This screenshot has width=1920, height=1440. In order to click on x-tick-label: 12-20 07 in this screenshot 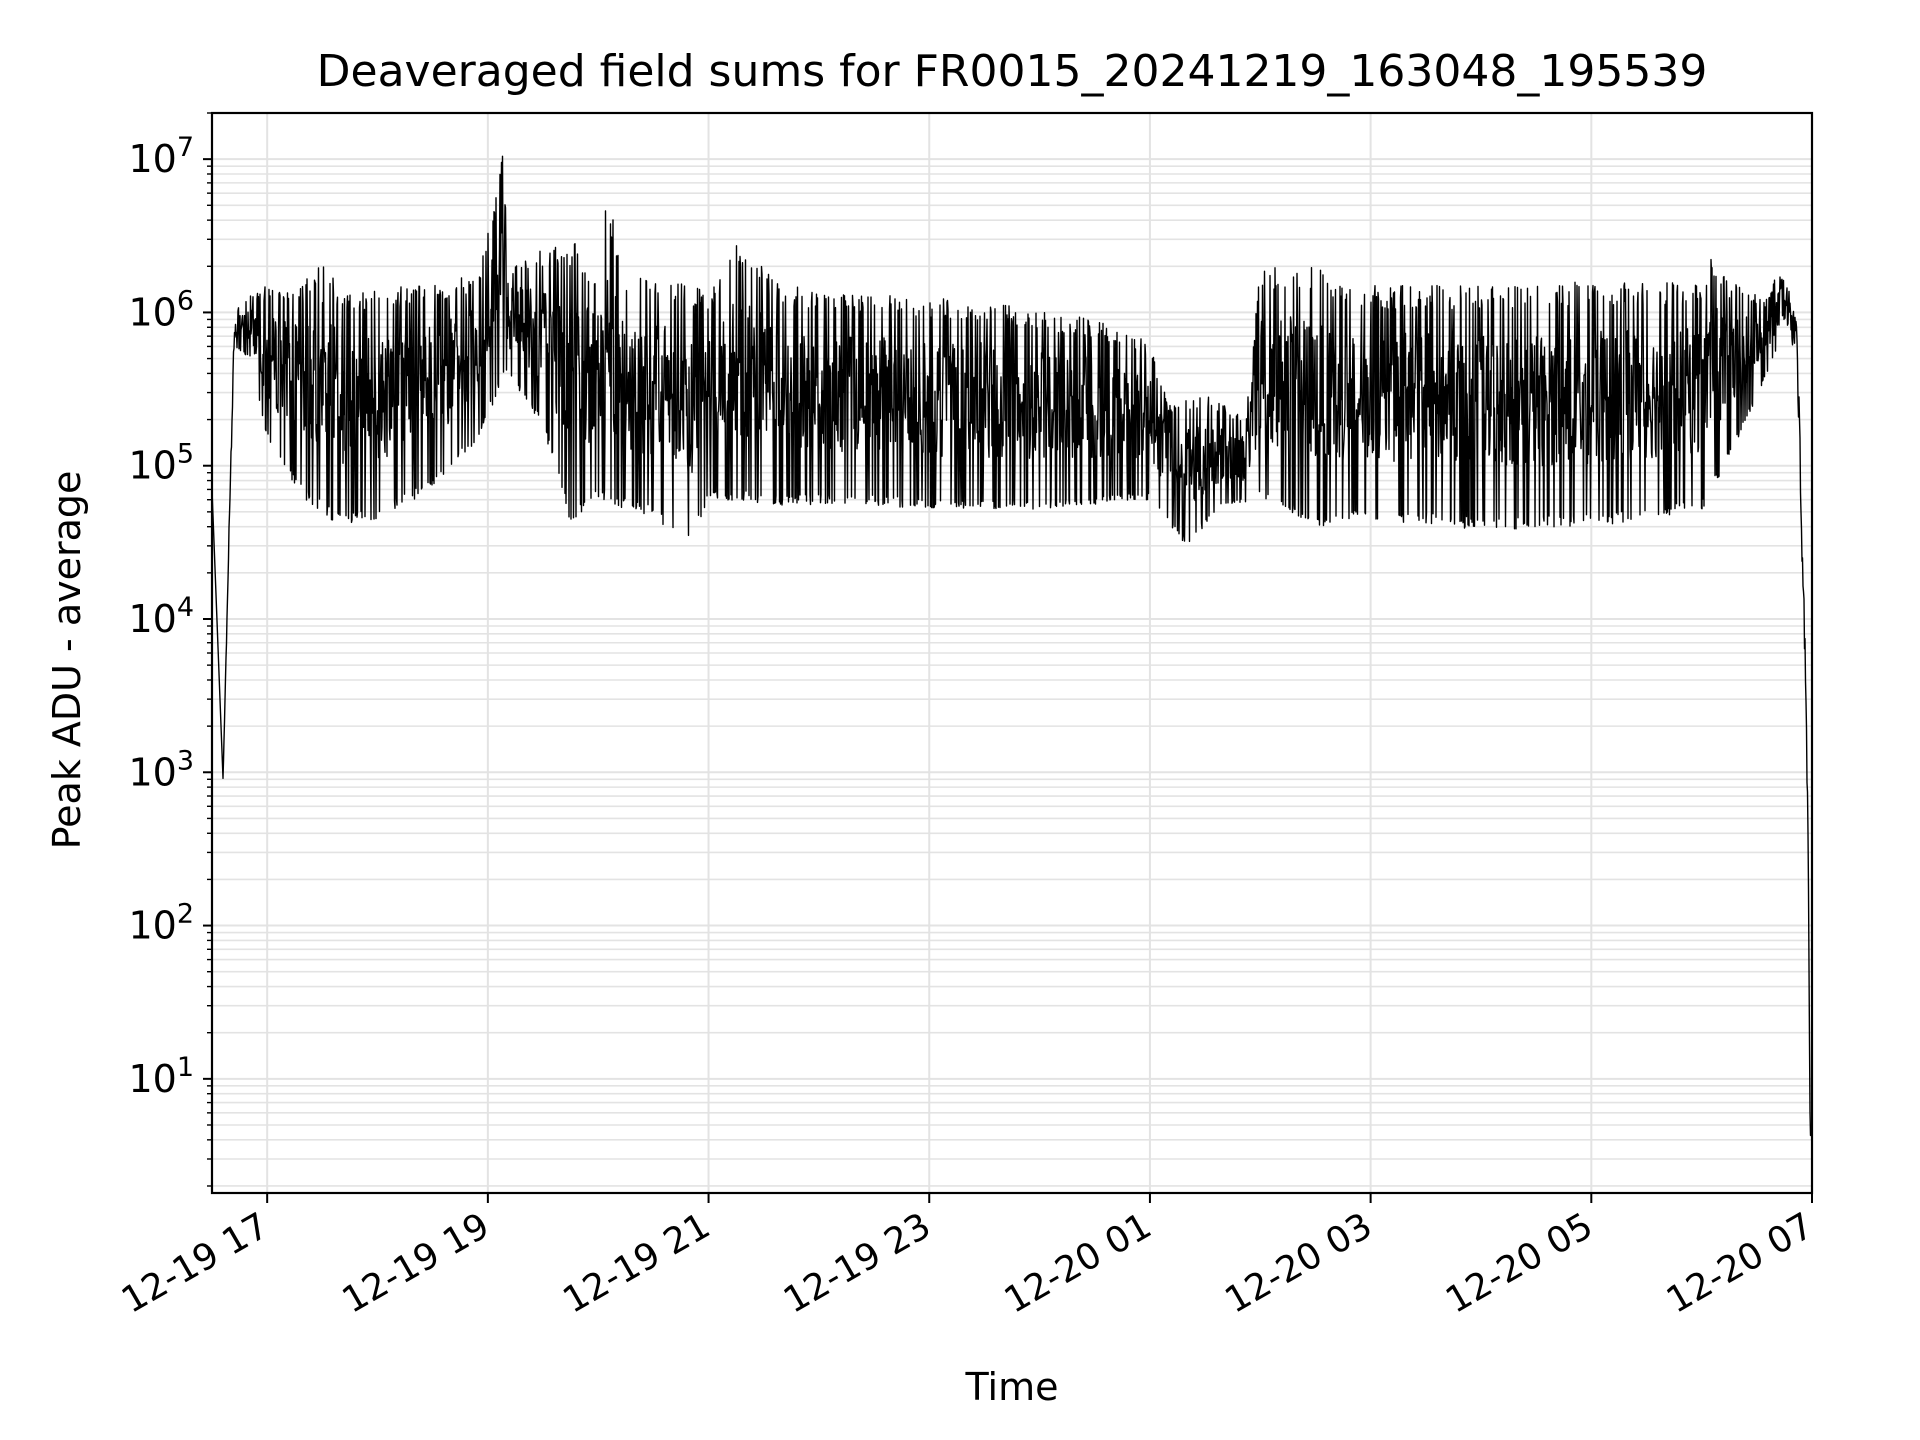, I will do `click(1740, 1263)`.